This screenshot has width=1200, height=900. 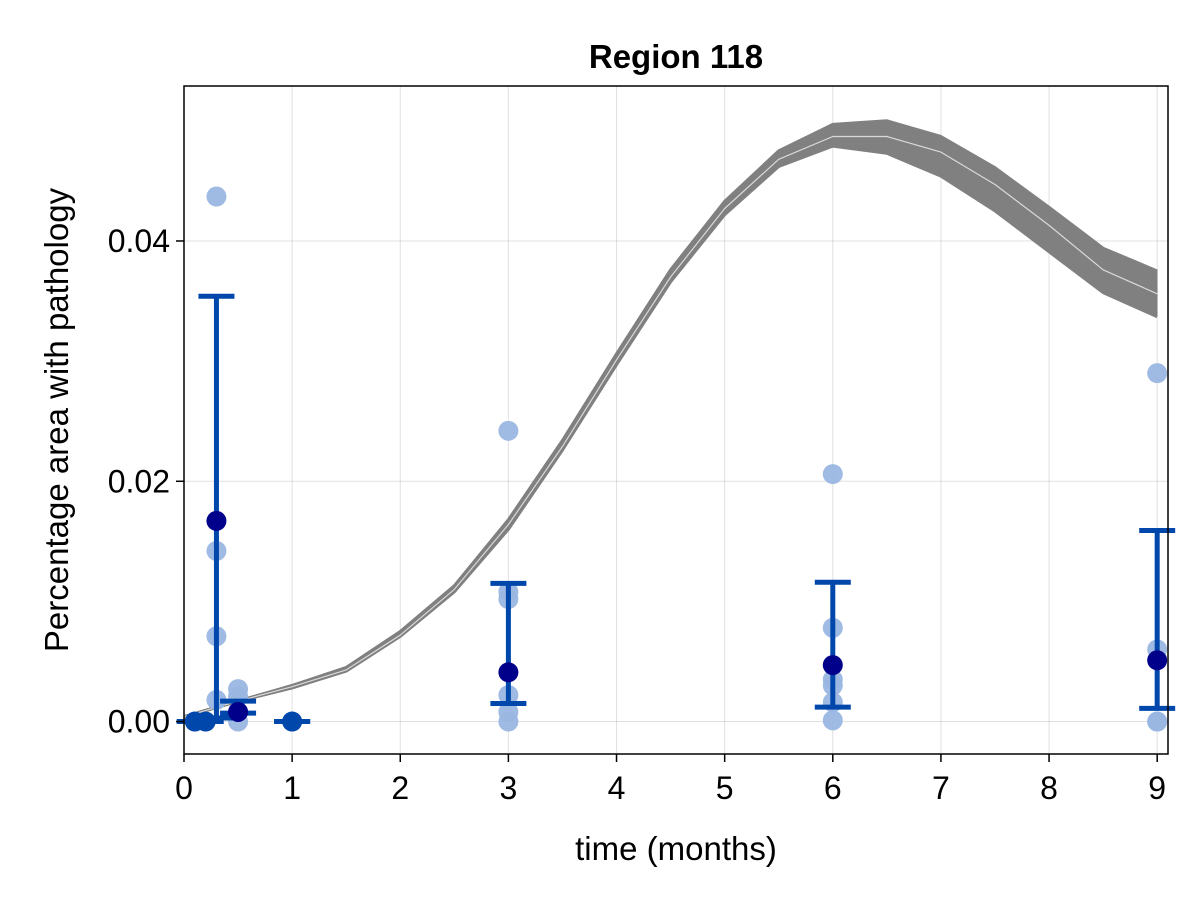 I want to click on y-tick-label: 0.02, so click(x=139, y=481).